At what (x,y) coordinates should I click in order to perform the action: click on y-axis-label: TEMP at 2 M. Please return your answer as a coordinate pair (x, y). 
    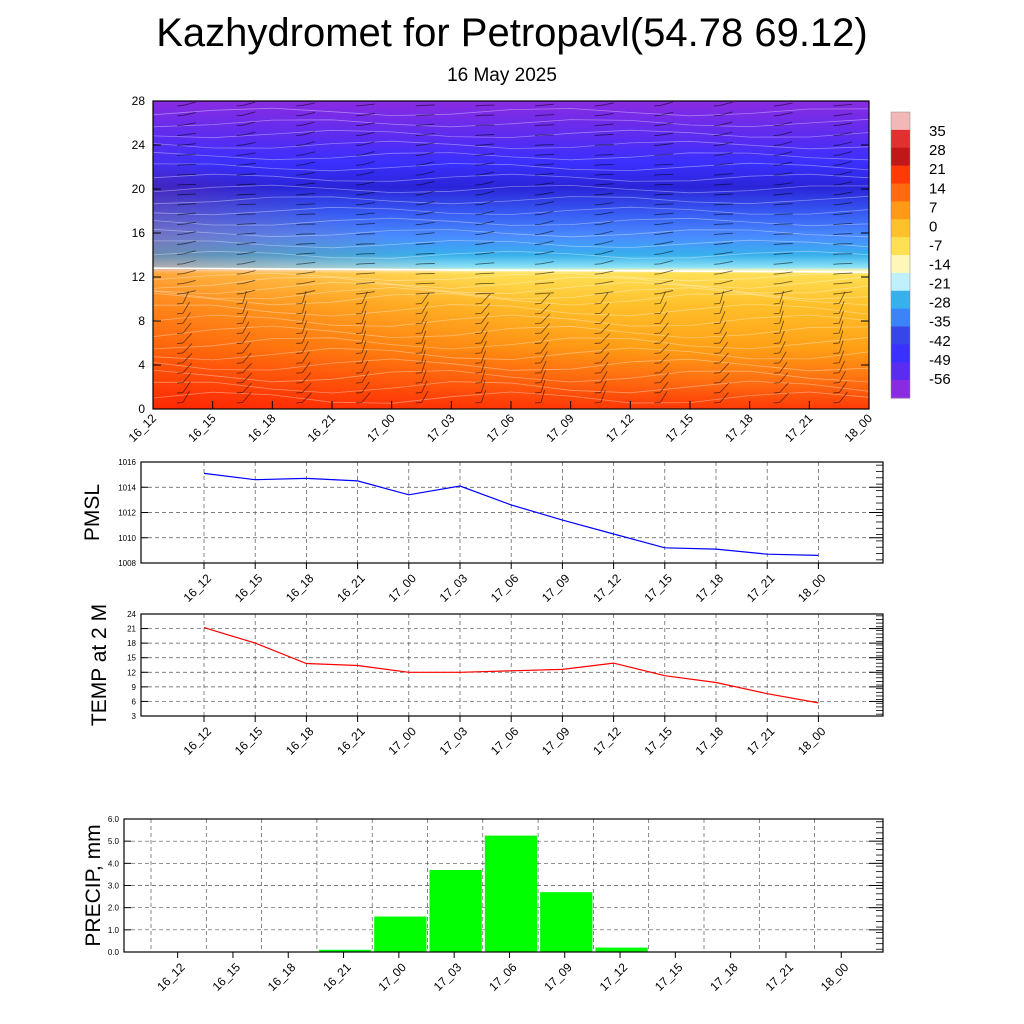
    Looking at the image, I should click on (99, 665).